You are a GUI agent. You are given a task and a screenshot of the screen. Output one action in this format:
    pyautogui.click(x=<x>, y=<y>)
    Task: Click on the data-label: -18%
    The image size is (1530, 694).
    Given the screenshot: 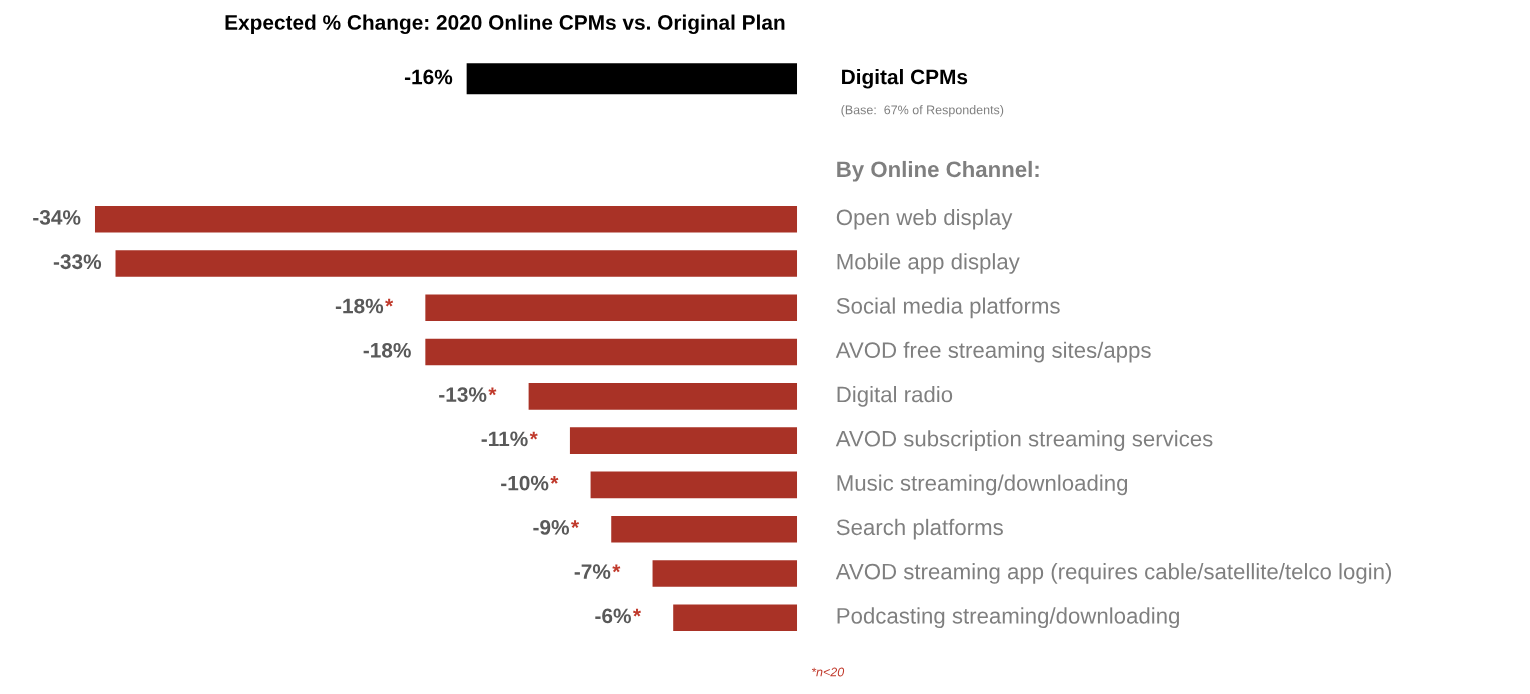 What is the action you would take?
    pyautogui.click(x=387, y=350)
    